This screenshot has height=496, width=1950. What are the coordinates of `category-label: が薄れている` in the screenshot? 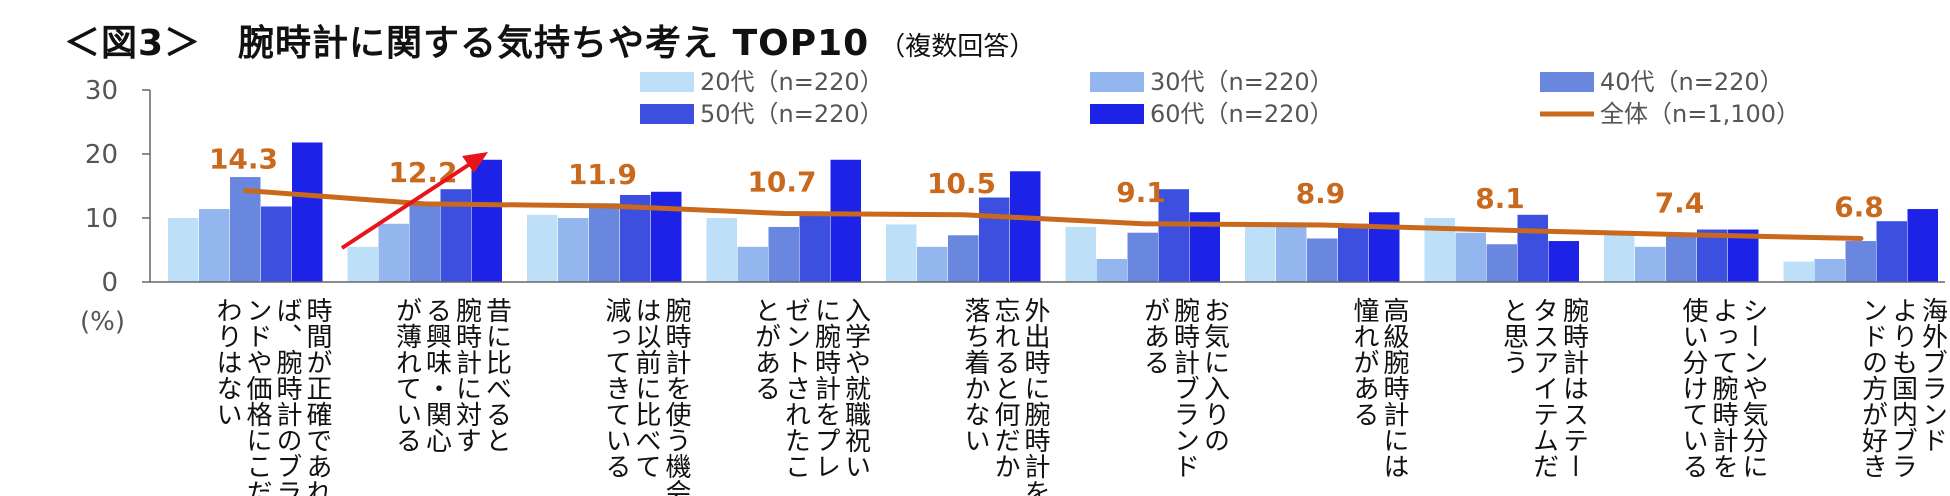 It's located at (407, 375).